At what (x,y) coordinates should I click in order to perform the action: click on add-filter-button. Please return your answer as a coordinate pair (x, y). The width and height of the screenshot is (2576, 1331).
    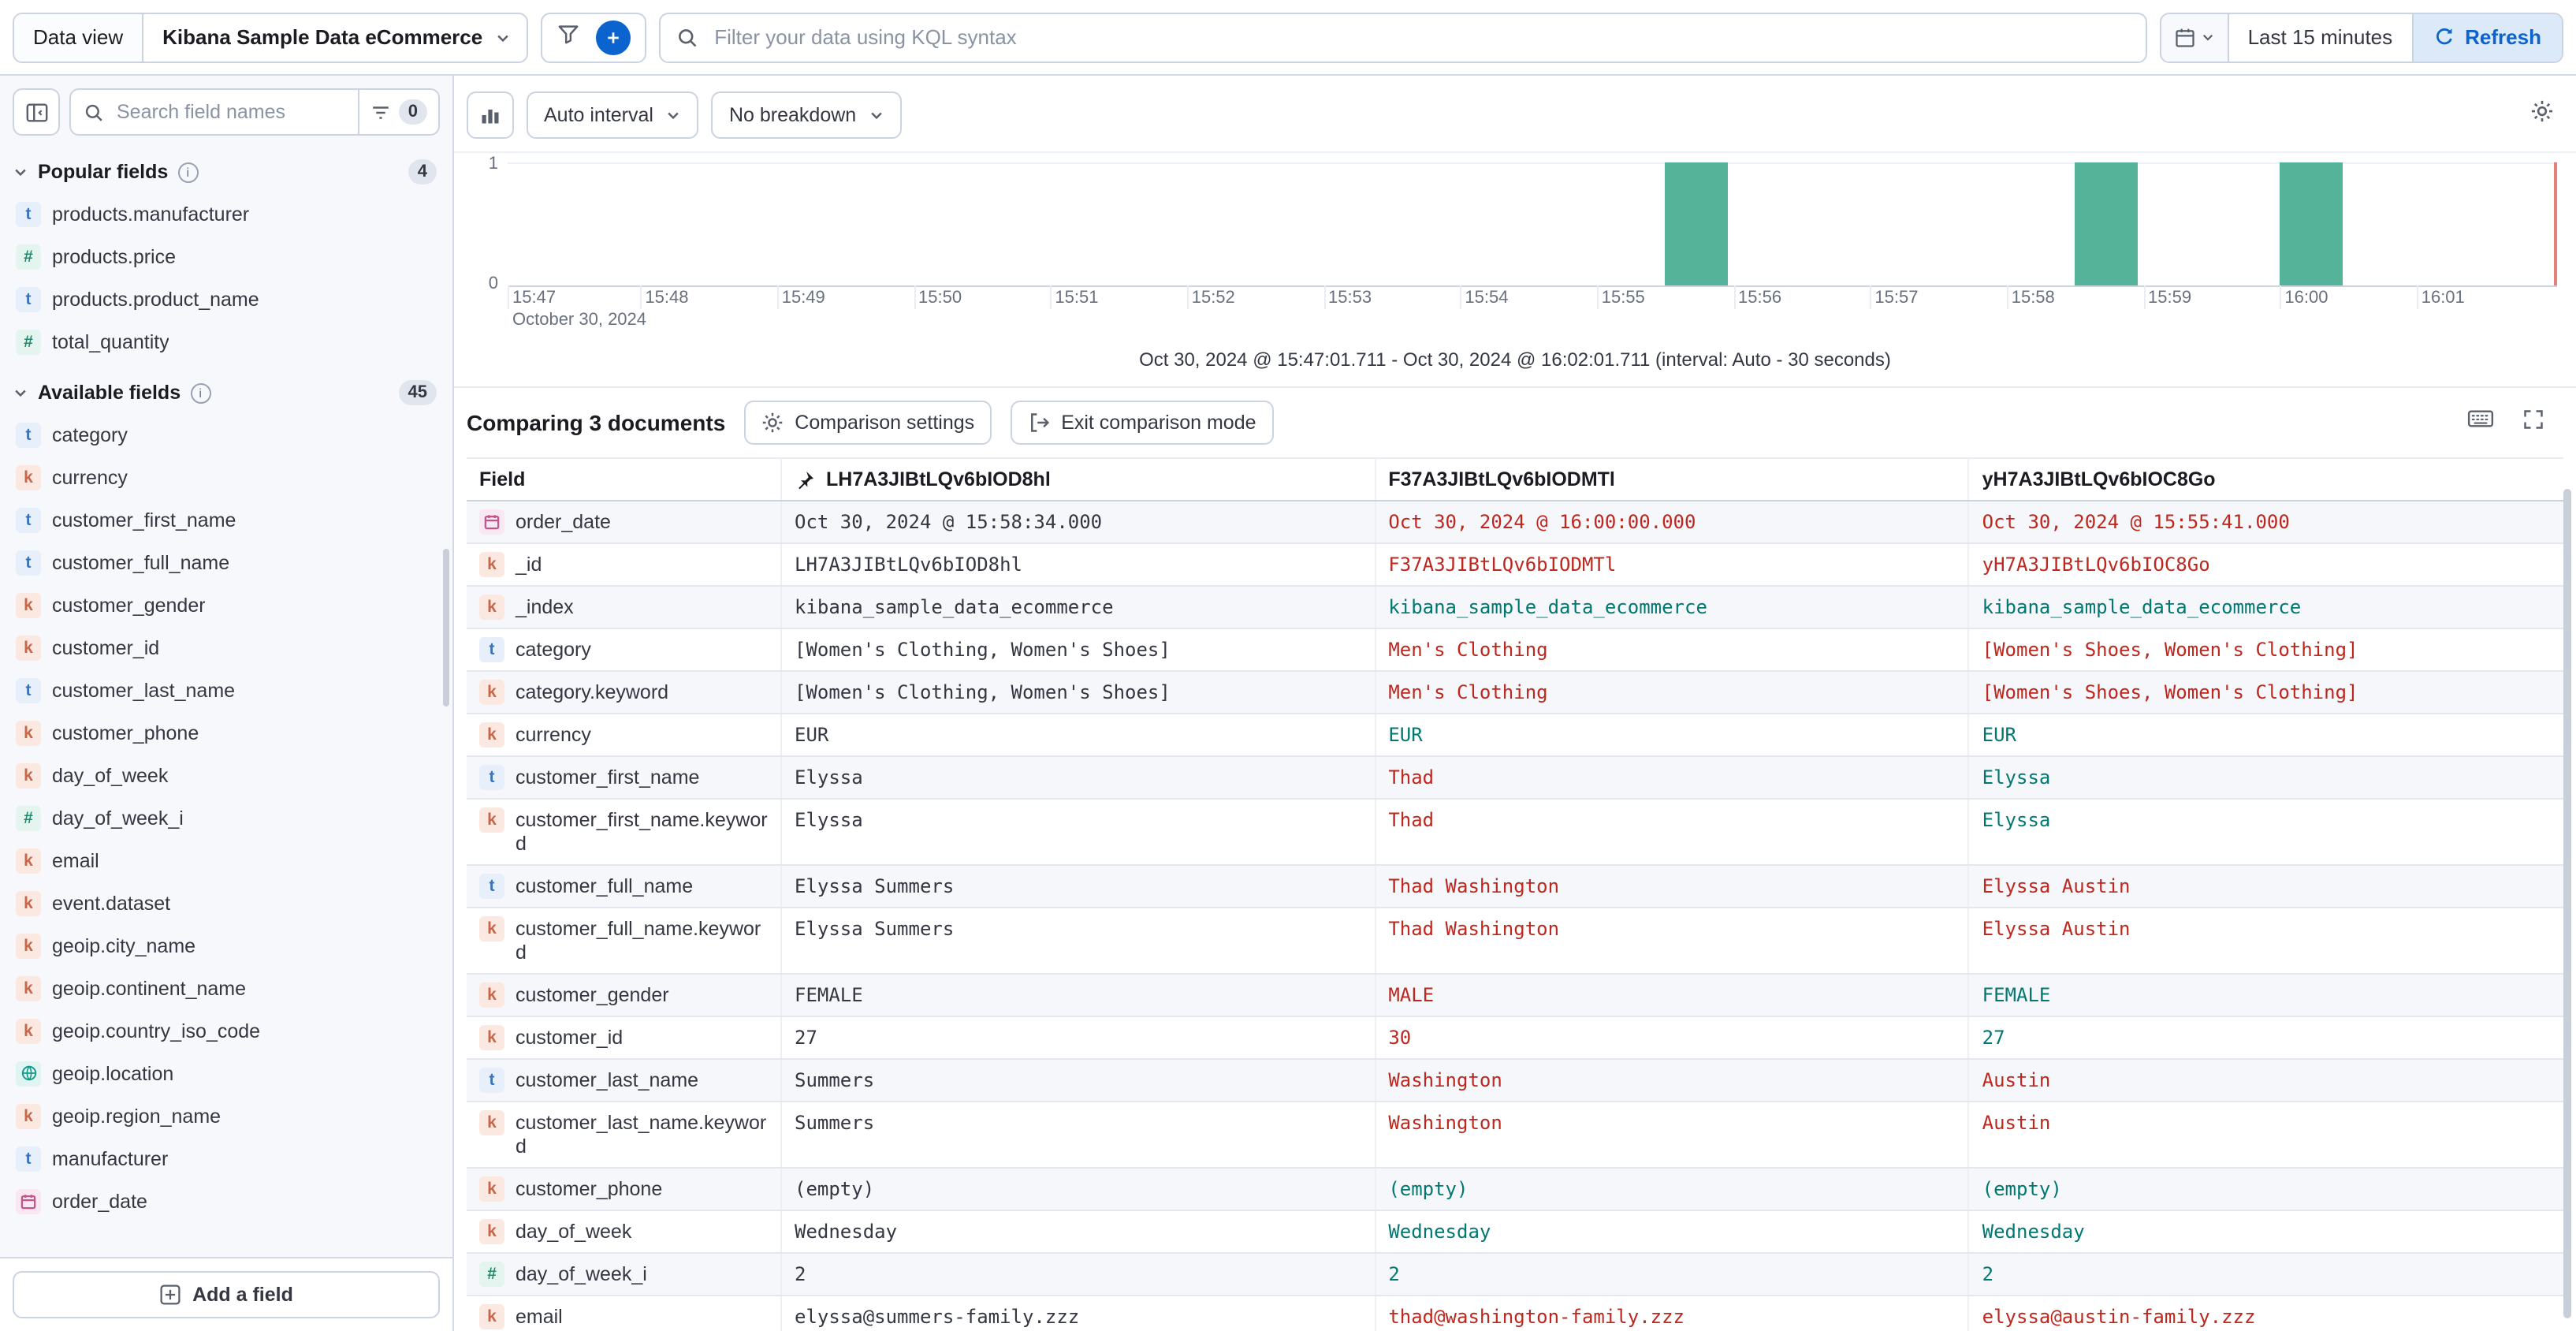
    Looking at the image, I should click on (613, 37).